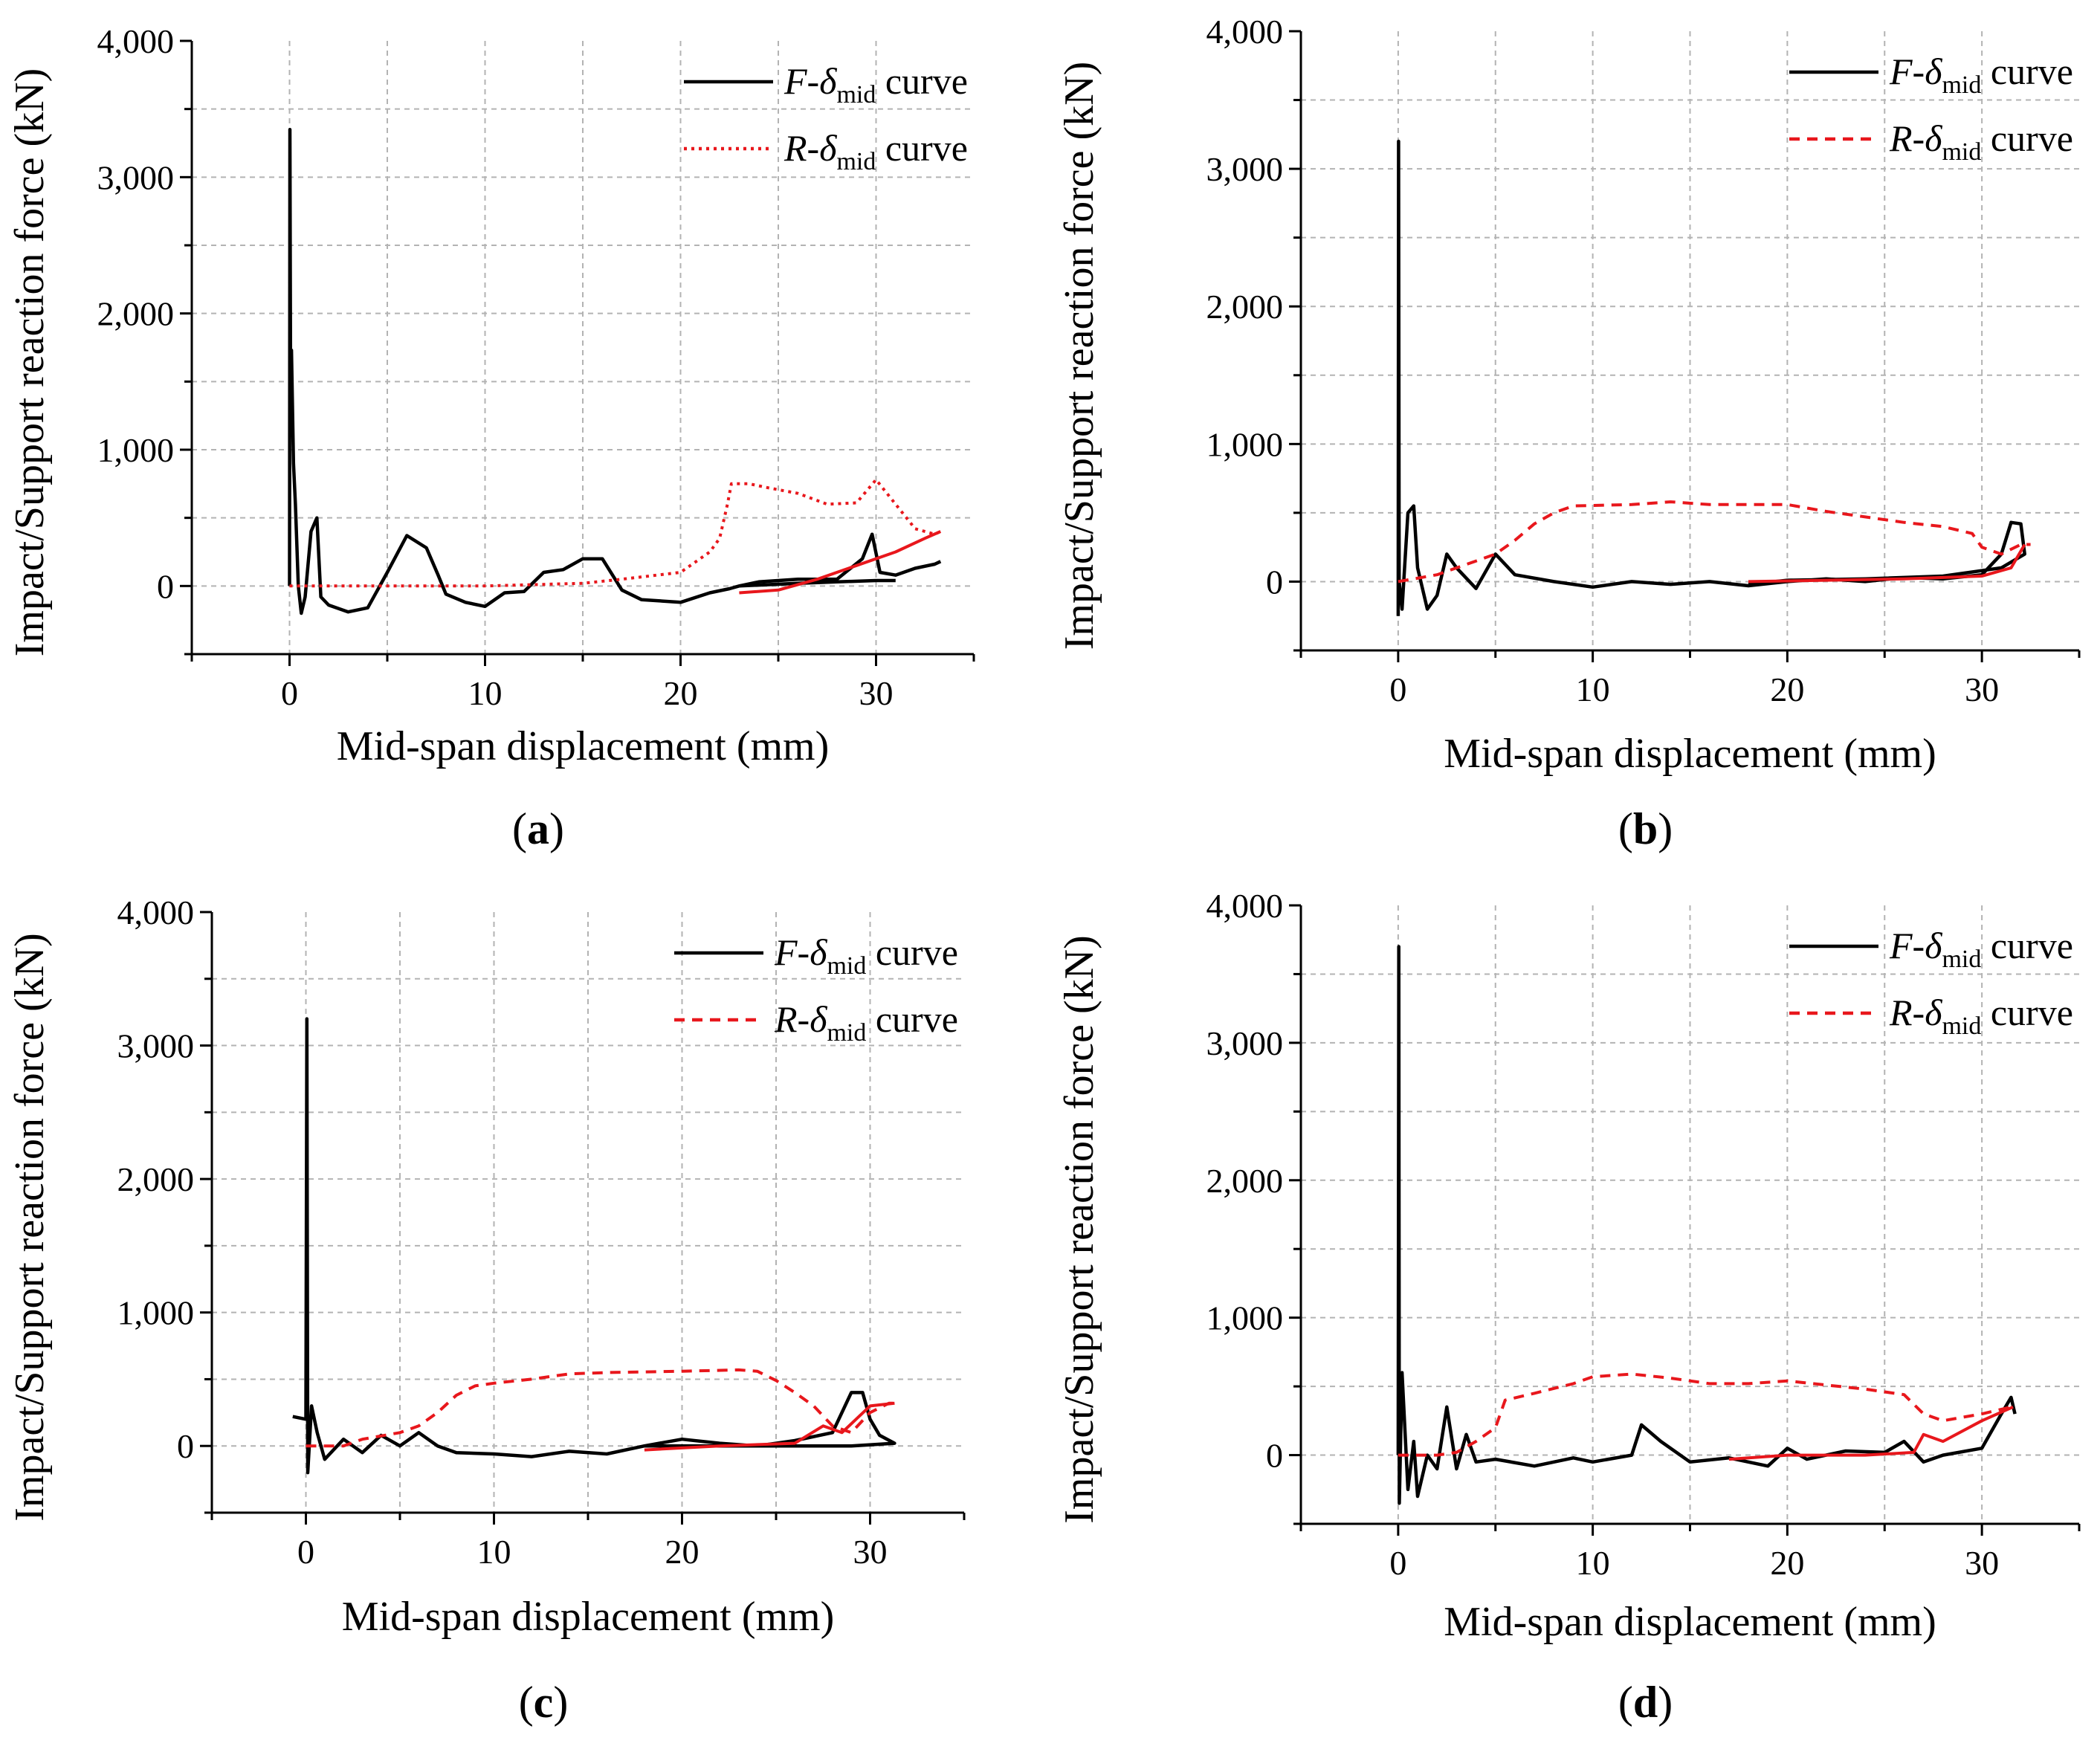 Image resolution: width=2100 pixels, height=1755 pixels. I want to click on sub-caption: (a), so click(538, 829).